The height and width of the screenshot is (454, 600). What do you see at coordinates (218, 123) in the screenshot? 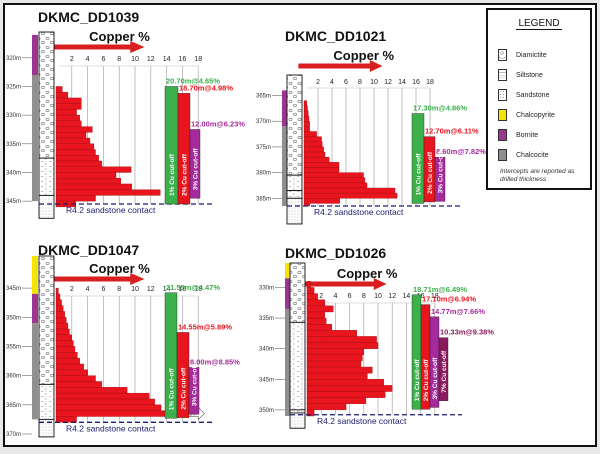
I see `intercept-label: 12.00m@6.23%` at bounding box center [218, 123].